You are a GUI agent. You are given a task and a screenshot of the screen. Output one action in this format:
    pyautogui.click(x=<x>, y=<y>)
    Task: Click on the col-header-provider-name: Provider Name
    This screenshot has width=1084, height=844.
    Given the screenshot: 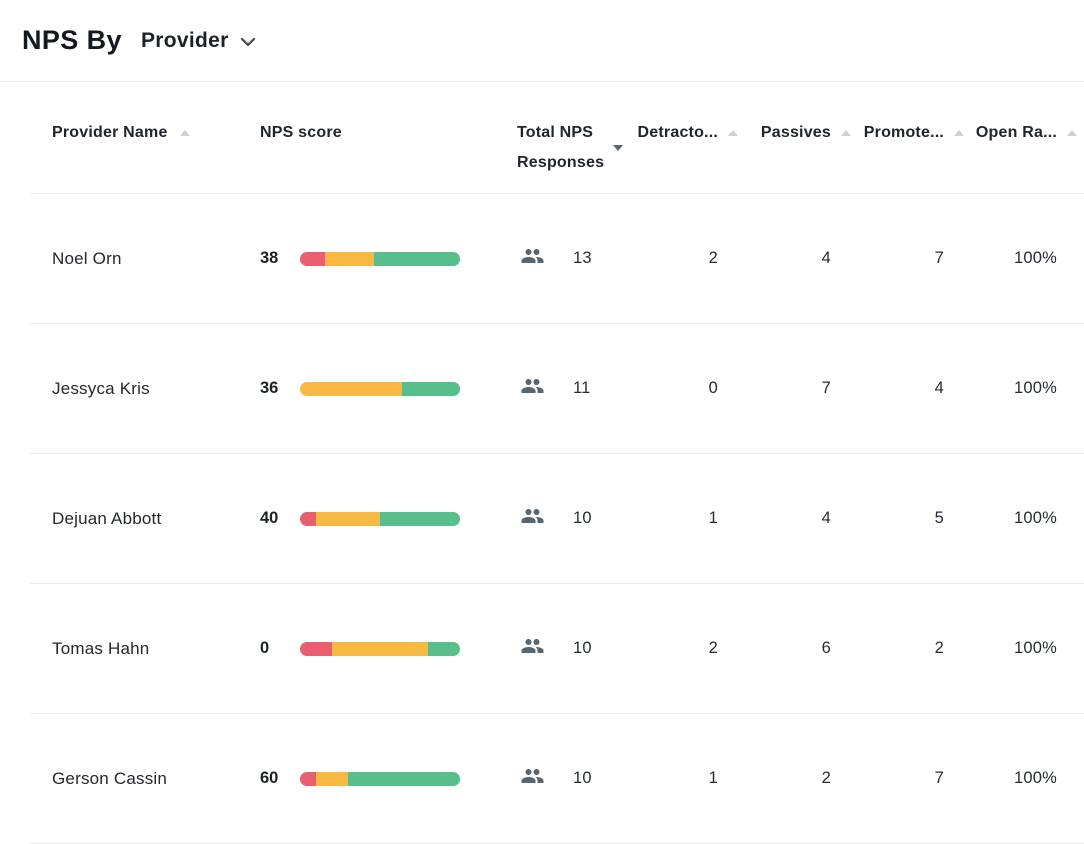 What is the action you would take?
    pyautogui.click(x=156, y=133)
    